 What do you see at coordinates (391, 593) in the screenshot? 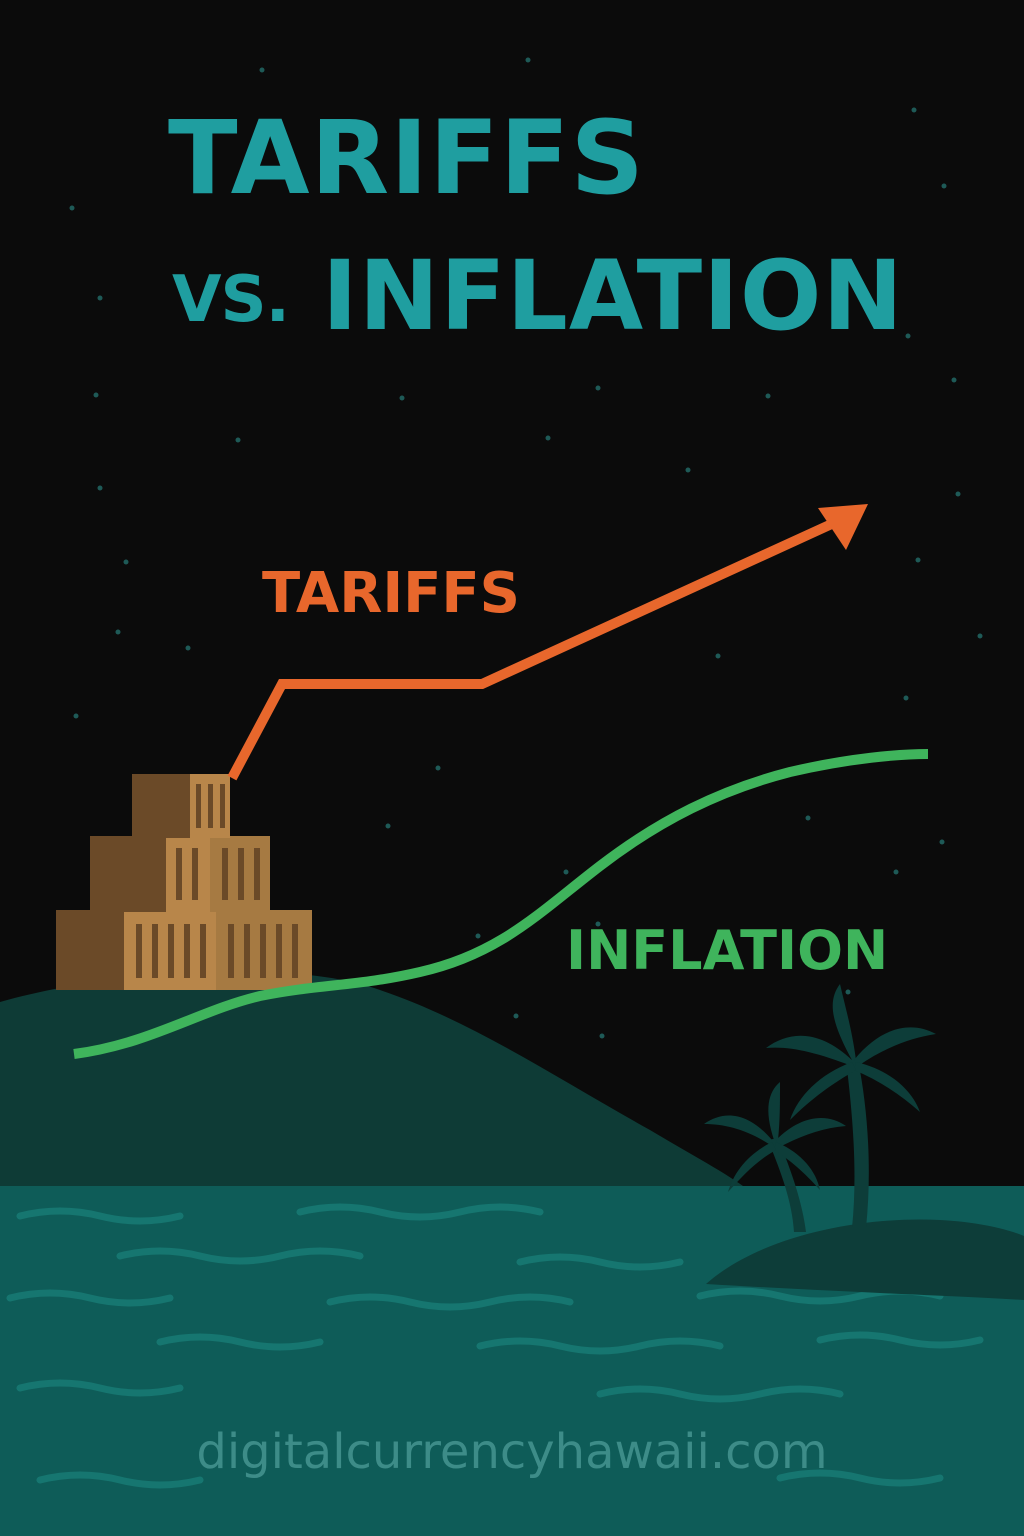
I see `tariffs-label: TARIFFS` at bounding box center [391, 593].